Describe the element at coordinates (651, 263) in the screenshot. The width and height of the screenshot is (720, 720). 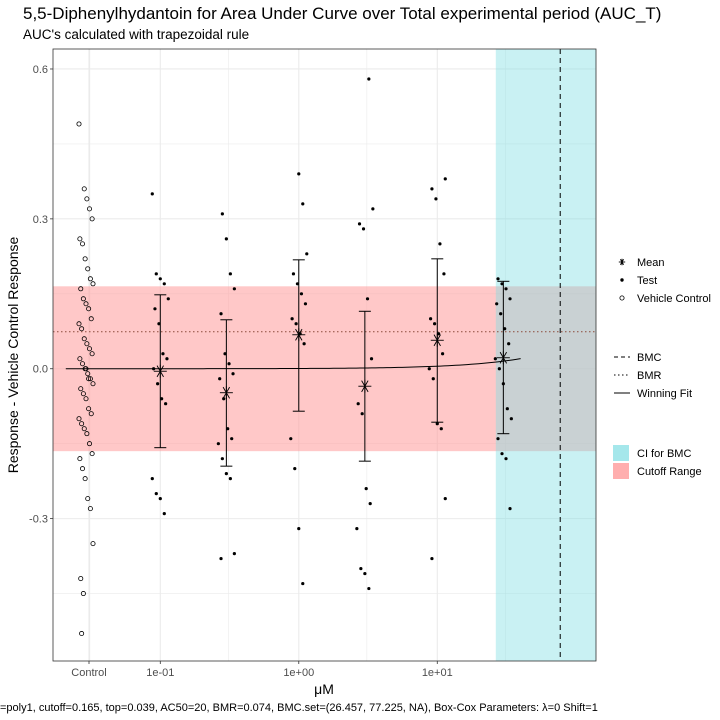
I see `legend-label: Mean` at that location.